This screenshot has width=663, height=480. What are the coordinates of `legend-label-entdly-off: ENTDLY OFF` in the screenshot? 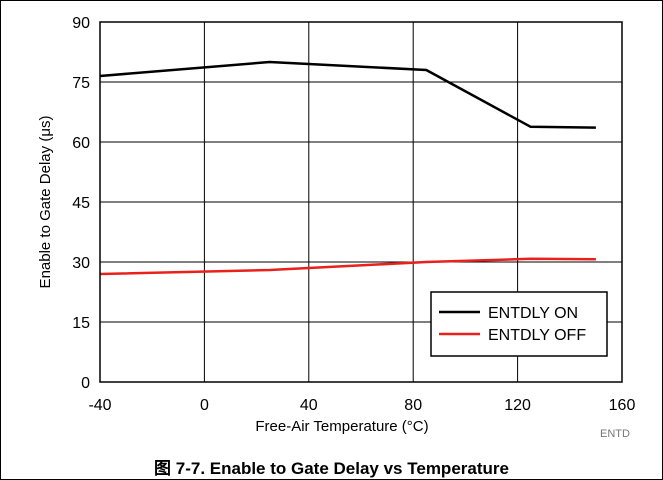 It's located at (537, 335).